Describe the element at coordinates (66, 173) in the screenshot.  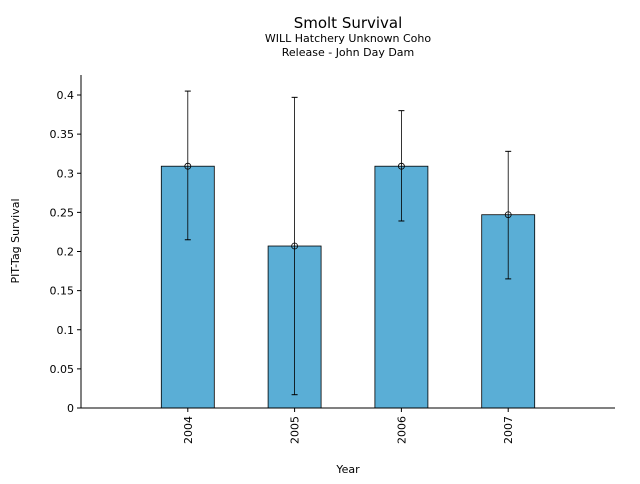
I see `y-tick-label: 0.3` at that location.